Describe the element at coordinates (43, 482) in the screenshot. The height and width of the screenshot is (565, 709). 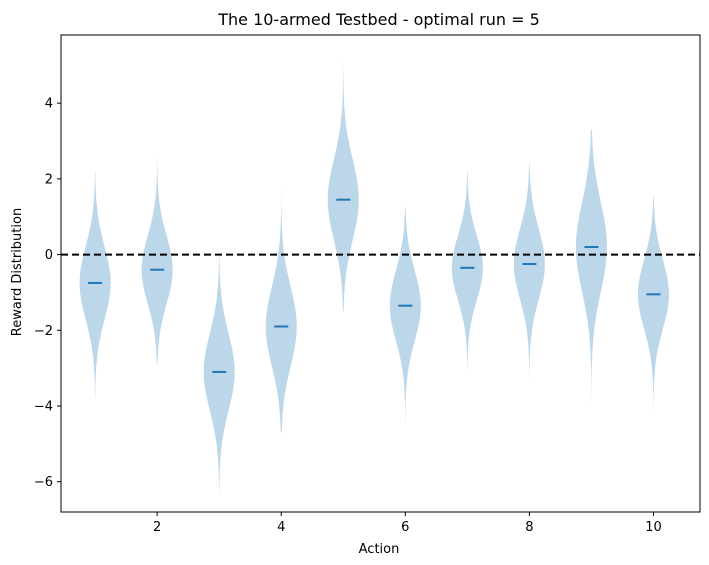
I see `y-tick-label: −6` at that location.